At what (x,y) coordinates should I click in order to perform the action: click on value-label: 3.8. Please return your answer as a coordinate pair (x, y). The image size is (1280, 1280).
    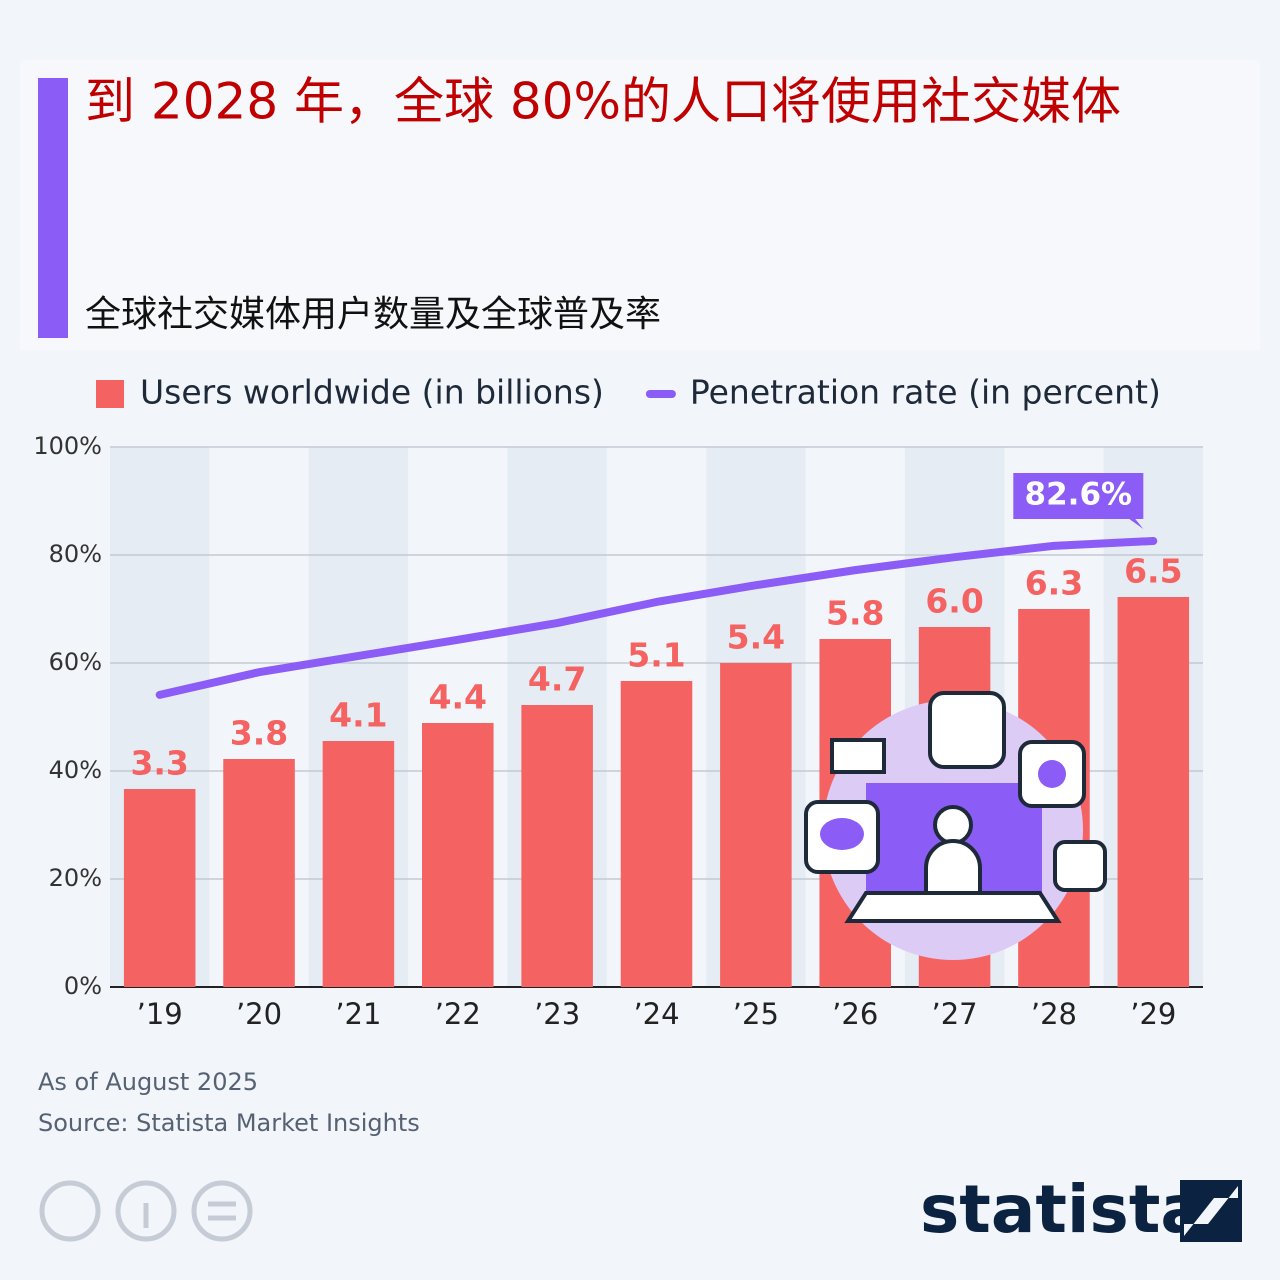
    Looking at the image, I should click on (259, 733).